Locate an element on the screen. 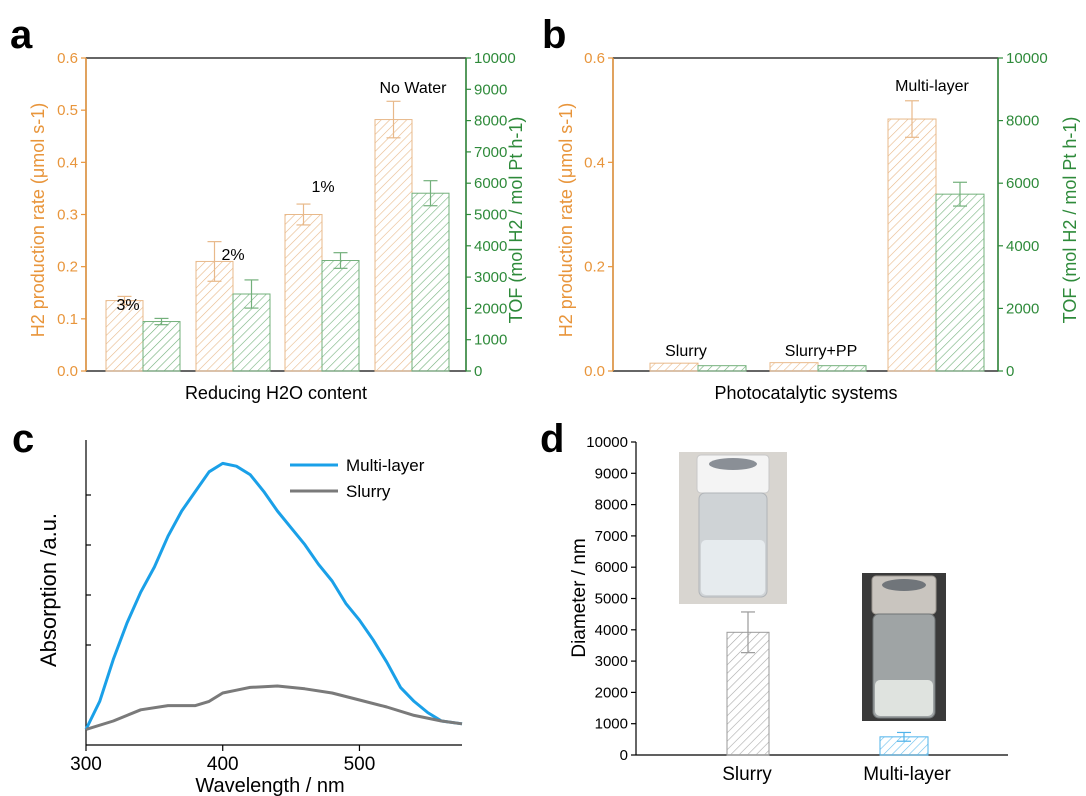 Image resolution: width=1086 pixels, height=796 pixels. a-right-tick-label: 2000 is located at coordinates (490, 308).